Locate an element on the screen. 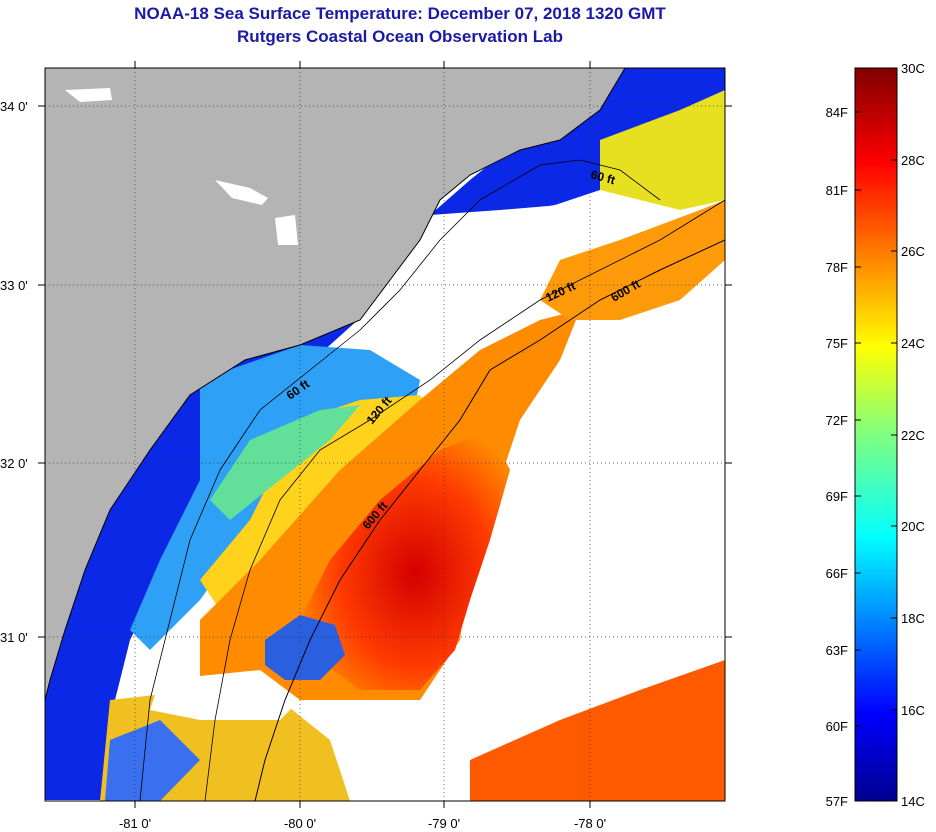  colorbar-f-label: 78F is located at coordinates (837, 267).